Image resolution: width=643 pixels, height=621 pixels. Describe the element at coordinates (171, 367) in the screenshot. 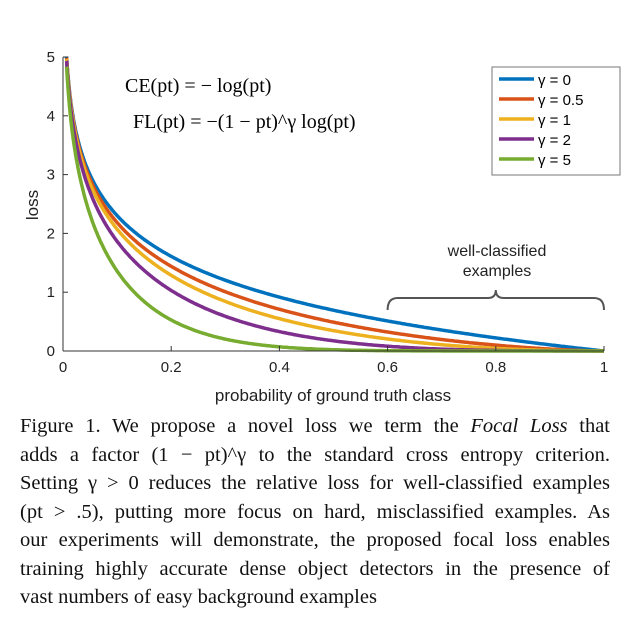

I see `x-tick-label: 0.2` at that location.